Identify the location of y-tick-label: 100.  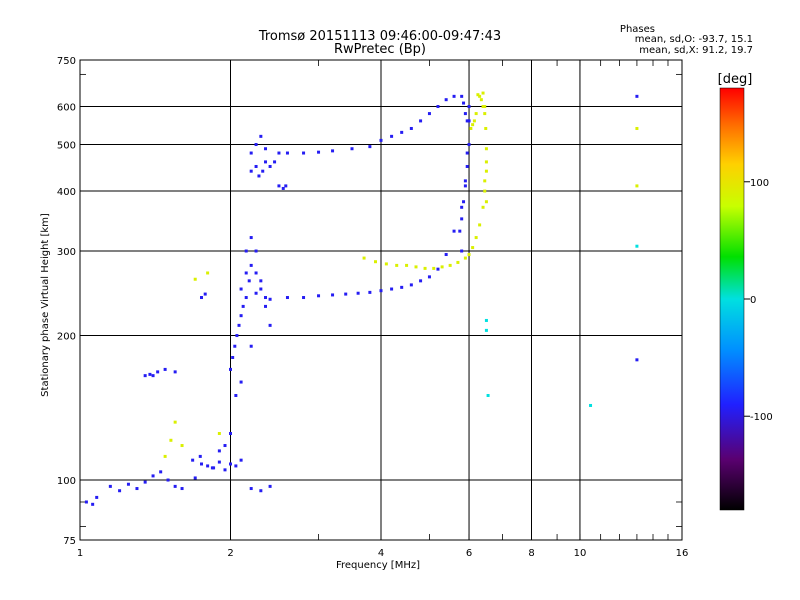
(66, 481).